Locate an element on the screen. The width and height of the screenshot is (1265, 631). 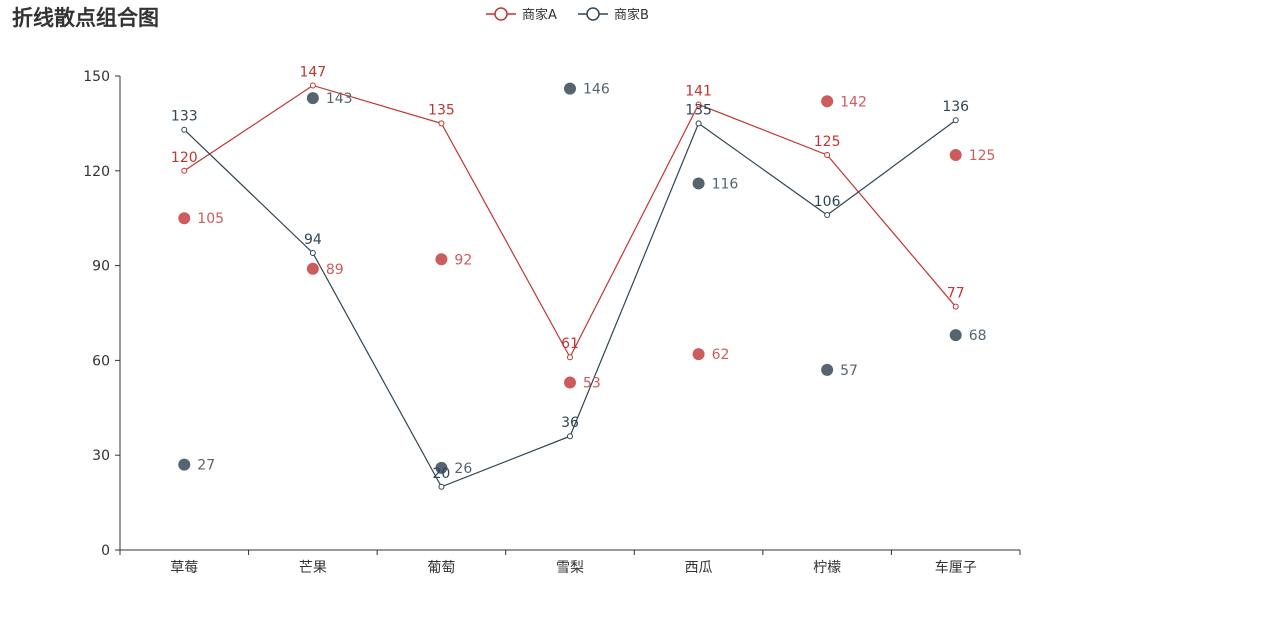
scatter-data-label: 143 is located at coordinates (339, 99).